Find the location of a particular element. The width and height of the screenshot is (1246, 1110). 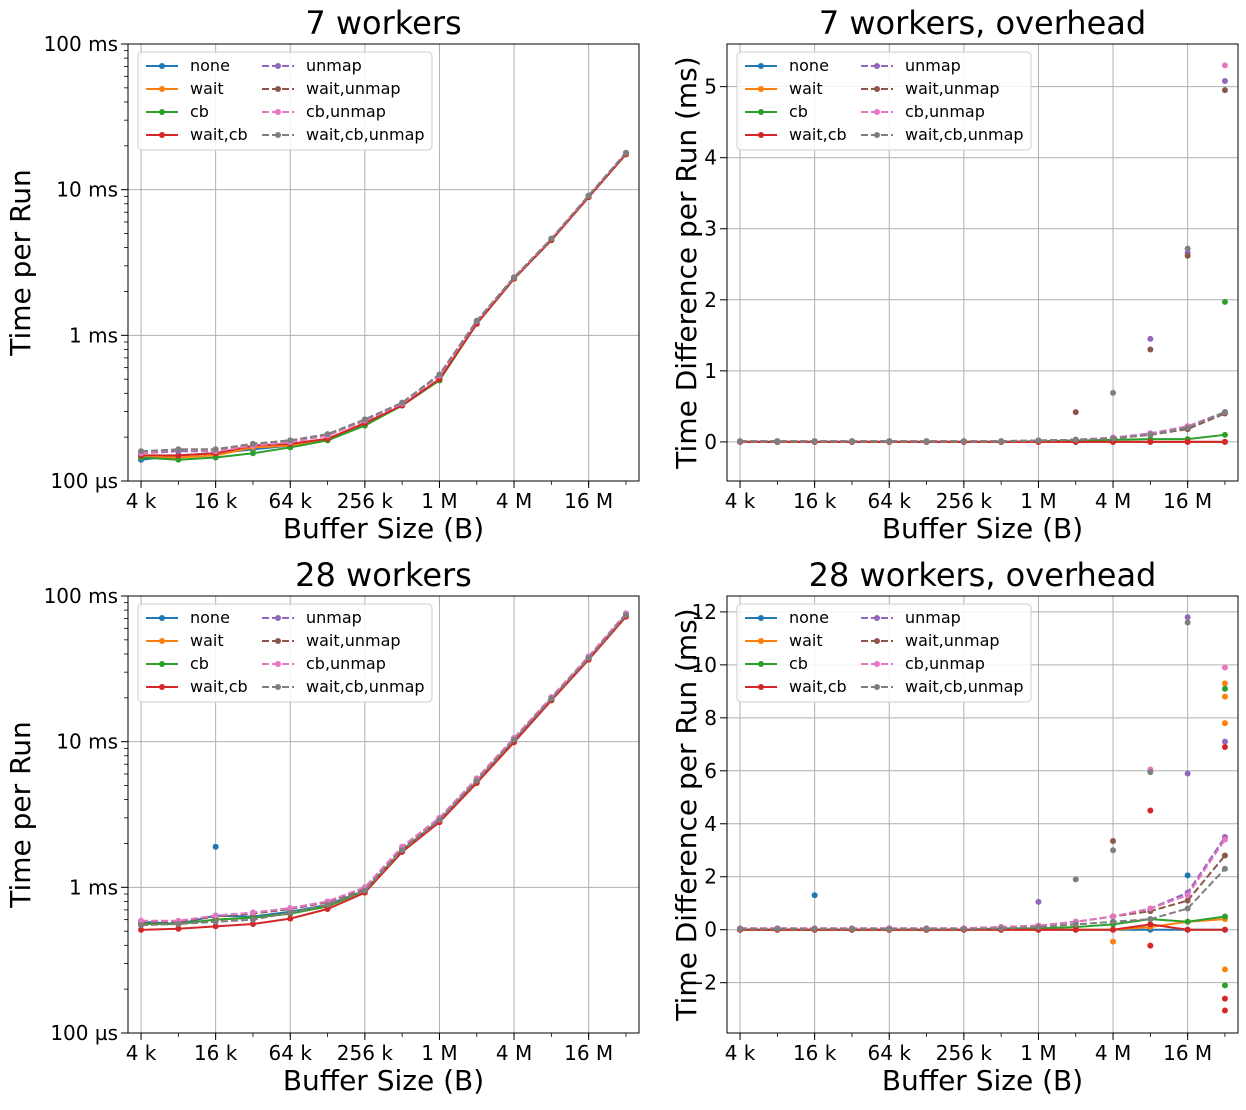

x-tick-label: 4 k is located at coordinates (740, 1053).